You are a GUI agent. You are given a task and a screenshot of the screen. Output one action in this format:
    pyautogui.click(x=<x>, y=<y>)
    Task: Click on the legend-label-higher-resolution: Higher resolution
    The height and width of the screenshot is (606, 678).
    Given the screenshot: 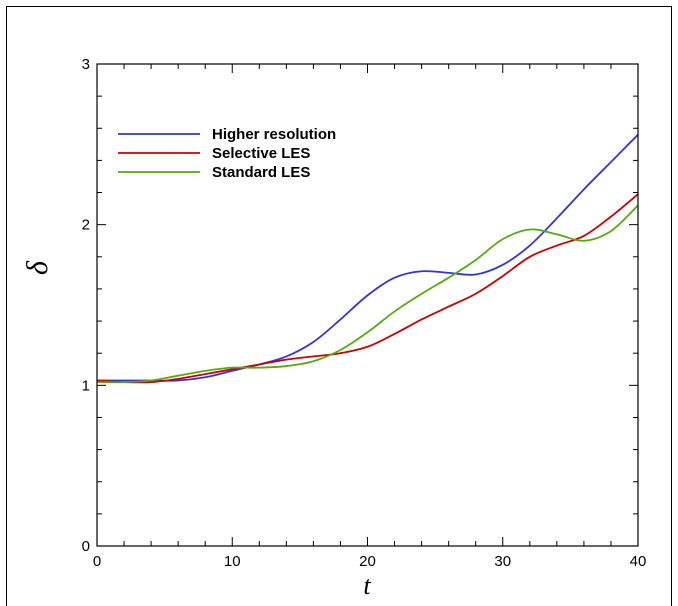 What is the action you would take?
    pyautogui.click(x=274, y=134)
    